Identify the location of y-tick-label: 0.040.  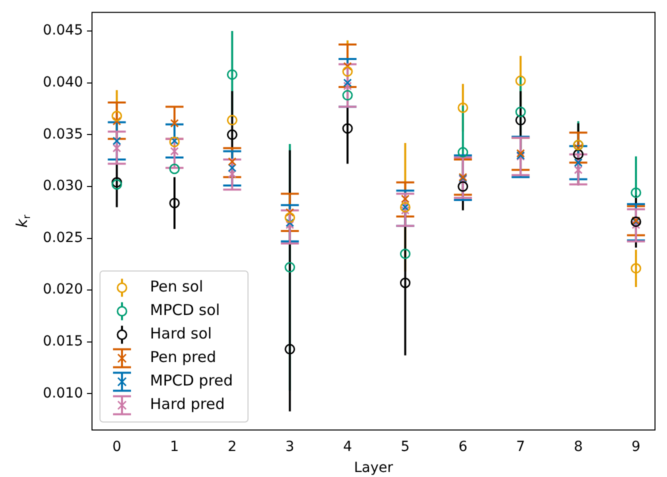
(62, 82).